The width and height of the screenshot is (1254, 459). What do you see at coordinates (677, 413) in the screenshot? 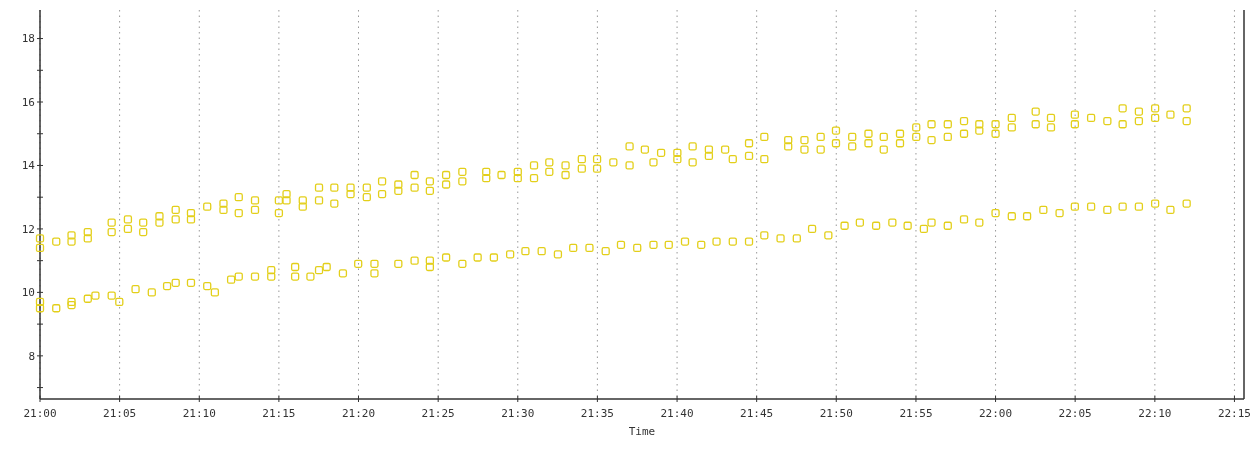
I see `x-tick-label: 21:40` at bounding box center [677, 413].